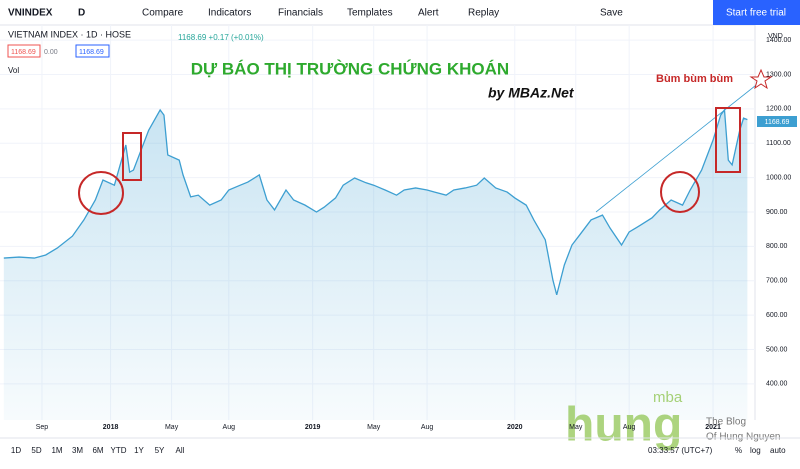 This screenshot has width=800, height=469. I want to click on headline: DỰ BÁO THỊ TRƯỜNG CHỨNG KHOÁN, so click(350, 68).